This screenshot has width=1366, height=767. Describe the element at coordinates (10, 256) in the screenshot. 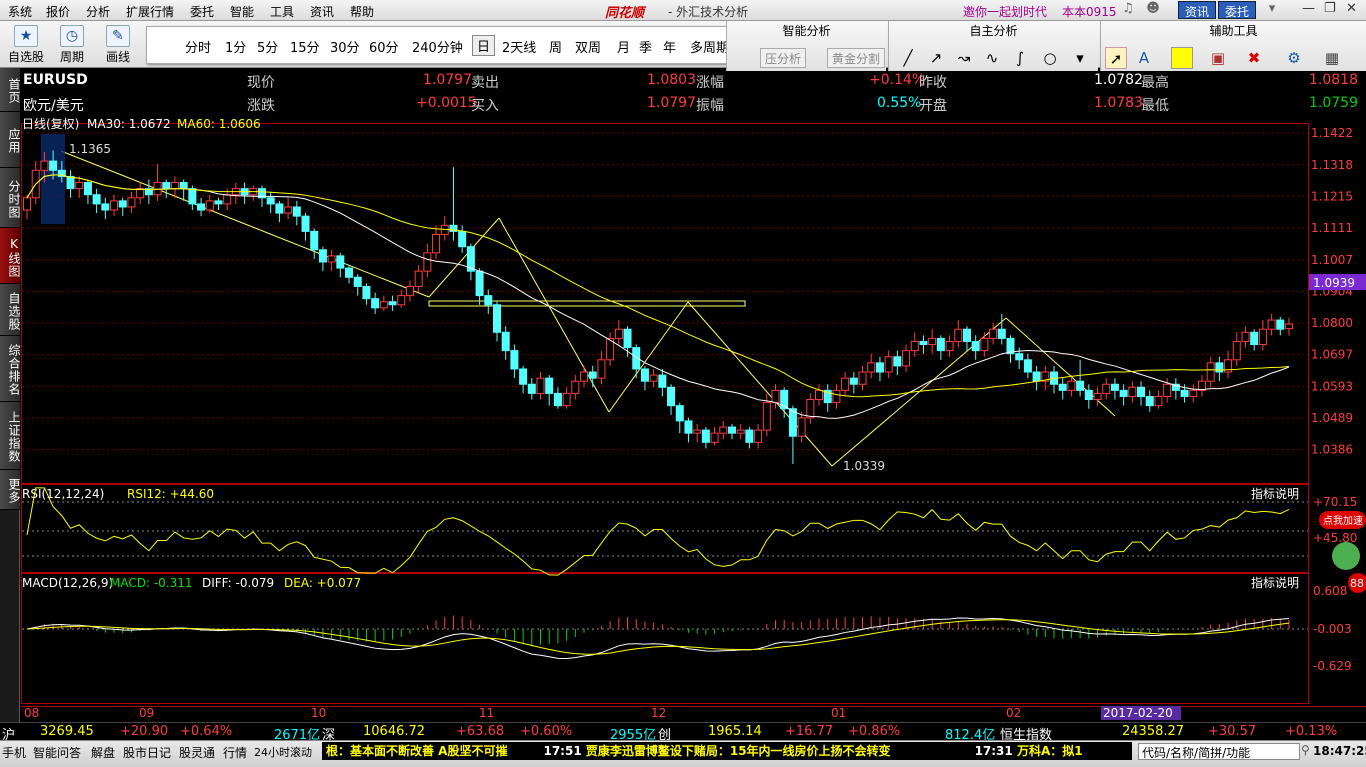

I see `tab-kline: K线图` at that location.